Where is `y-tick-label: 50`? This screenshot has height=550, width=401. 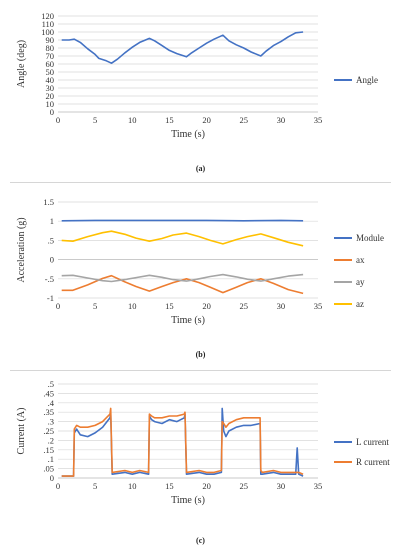
y-tick-label: 50 is located at coordinates (50, 72).